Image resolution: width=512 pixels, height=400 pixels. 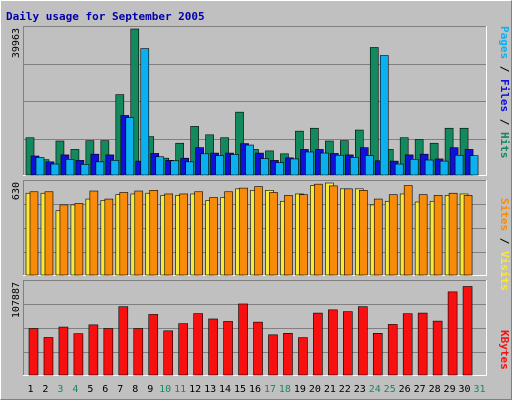 What do you see at coordinates (165, 389) in the screenshot?
I see `x-tick-label-day-10: 10` at bounding box center [165, 389].